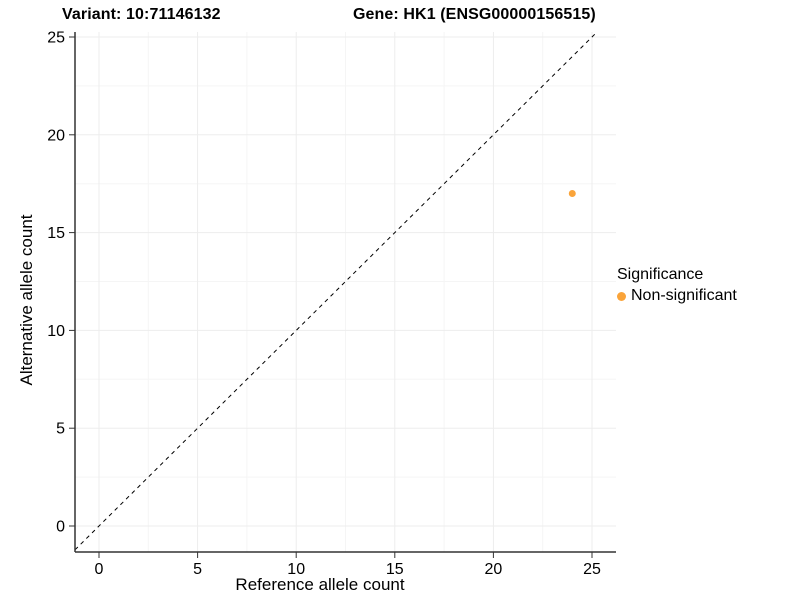 This screenshot has height=600, width=800. I want to click on y-tick-label: 15, so click(56, 233).